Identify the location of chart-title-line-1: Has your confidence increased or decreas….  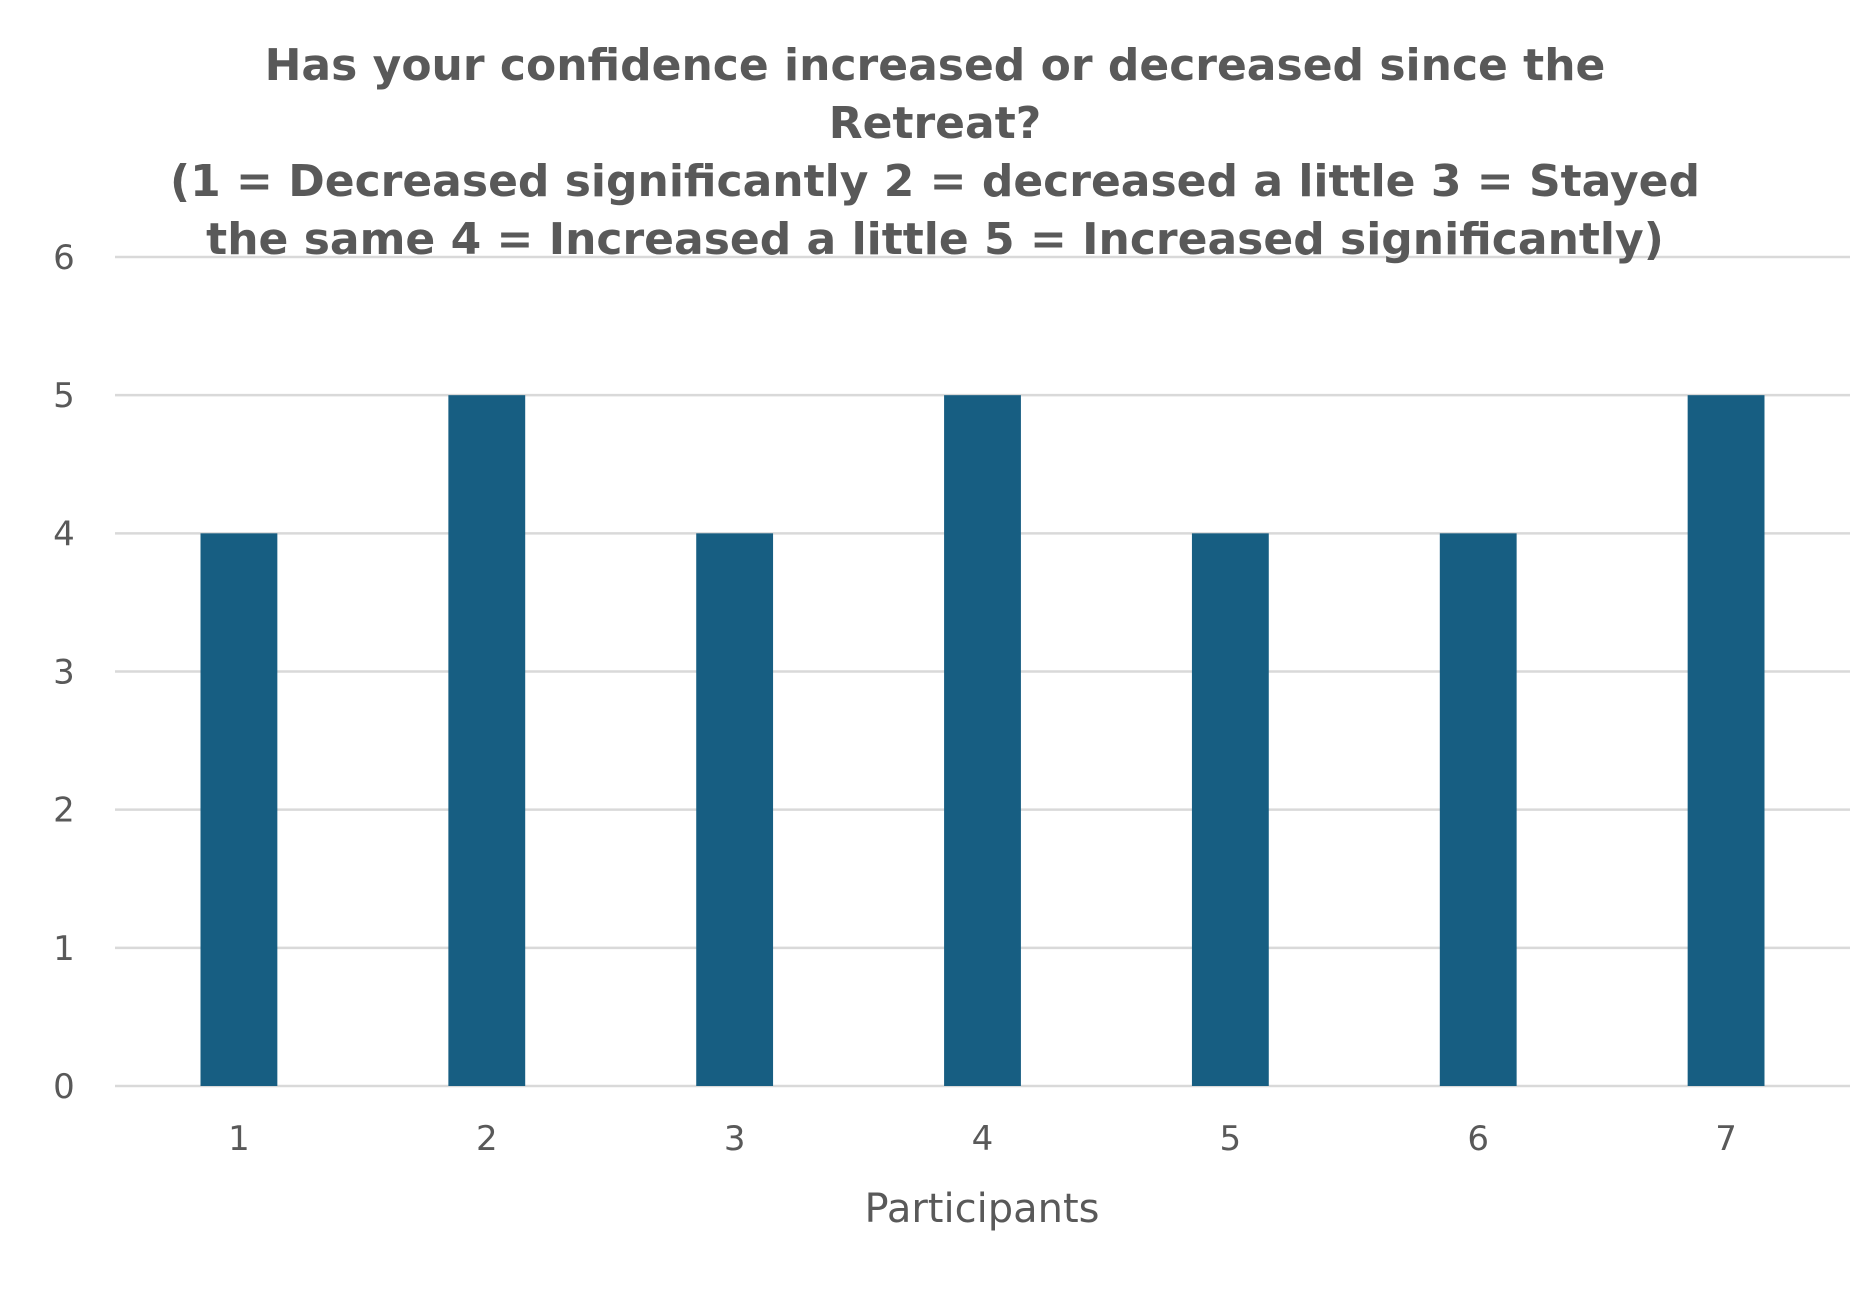
(935, 65).